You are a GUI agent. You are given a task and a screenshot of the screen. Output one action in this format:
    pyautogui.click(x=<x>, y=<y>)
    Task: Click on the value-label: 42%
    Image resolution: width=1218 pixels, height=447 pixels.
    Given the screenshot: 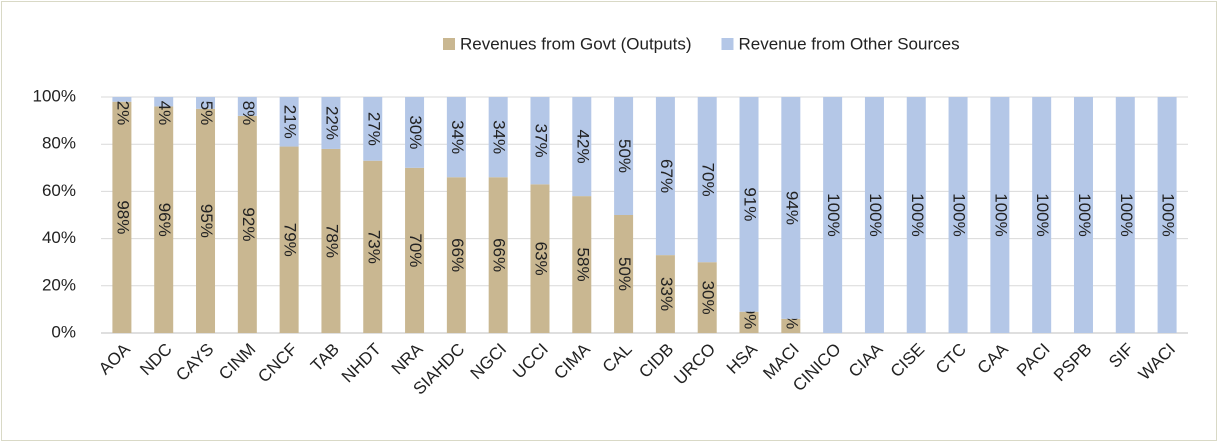 What is the action you would take?
    pyautogui.click(x=582, y=147)
    